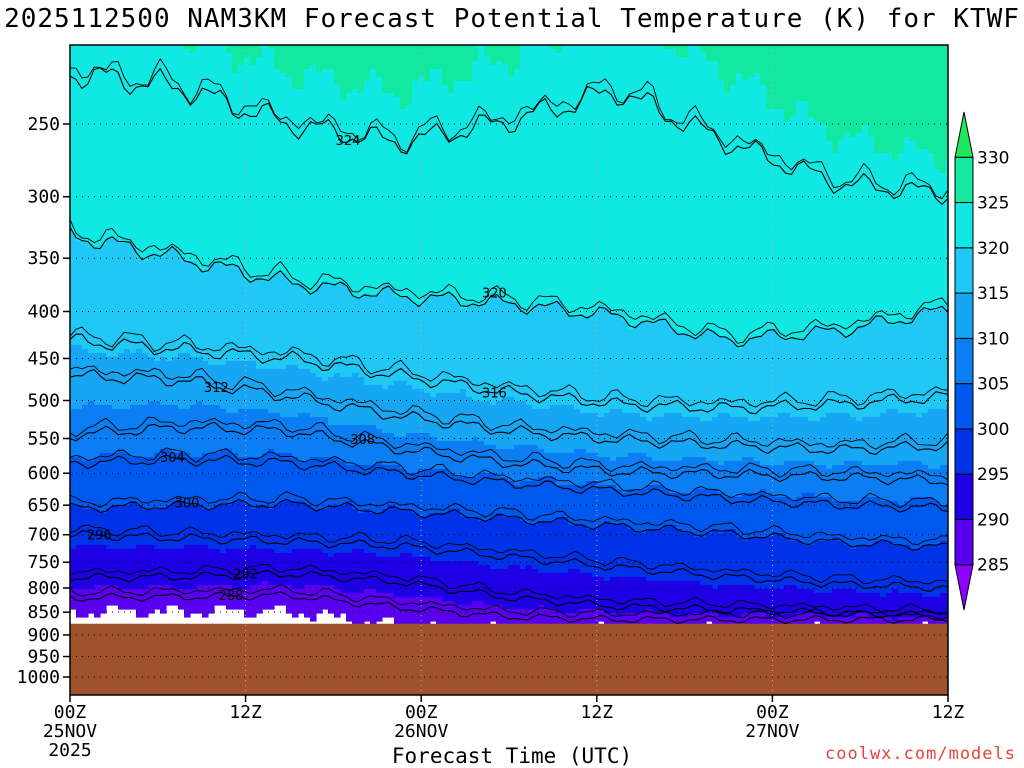  What do you see at coordinates (43, 588) in the screenshot?
I see `y-tick-label: 800` at bounding box center [43, 588].